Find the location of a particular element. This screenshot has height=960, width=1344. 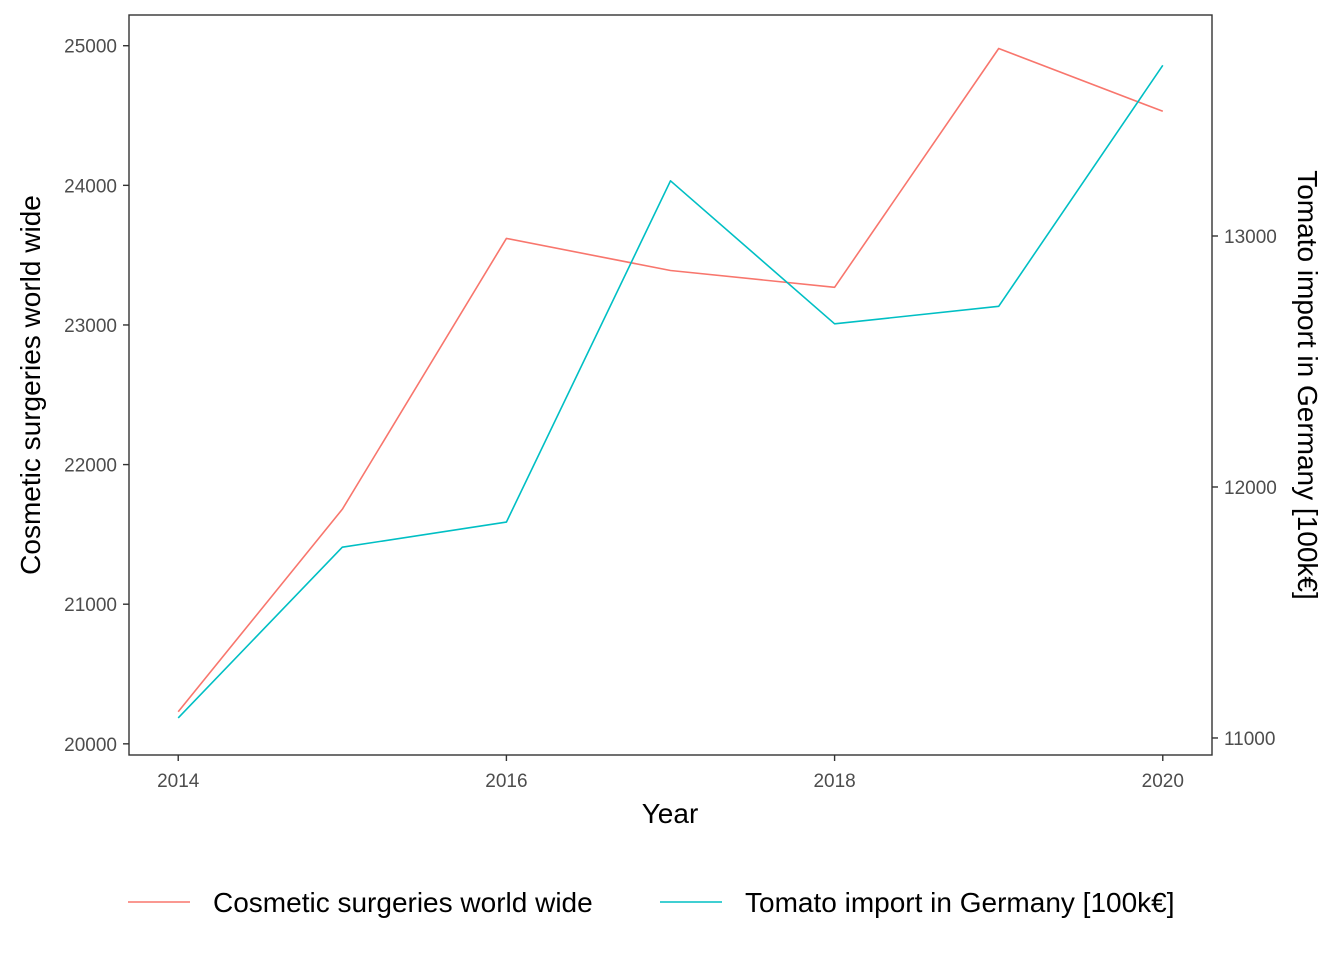

y-axis-left-ticks: 20000 21000 22000 23000 24000 25000 is located at coordinates (96, 396).